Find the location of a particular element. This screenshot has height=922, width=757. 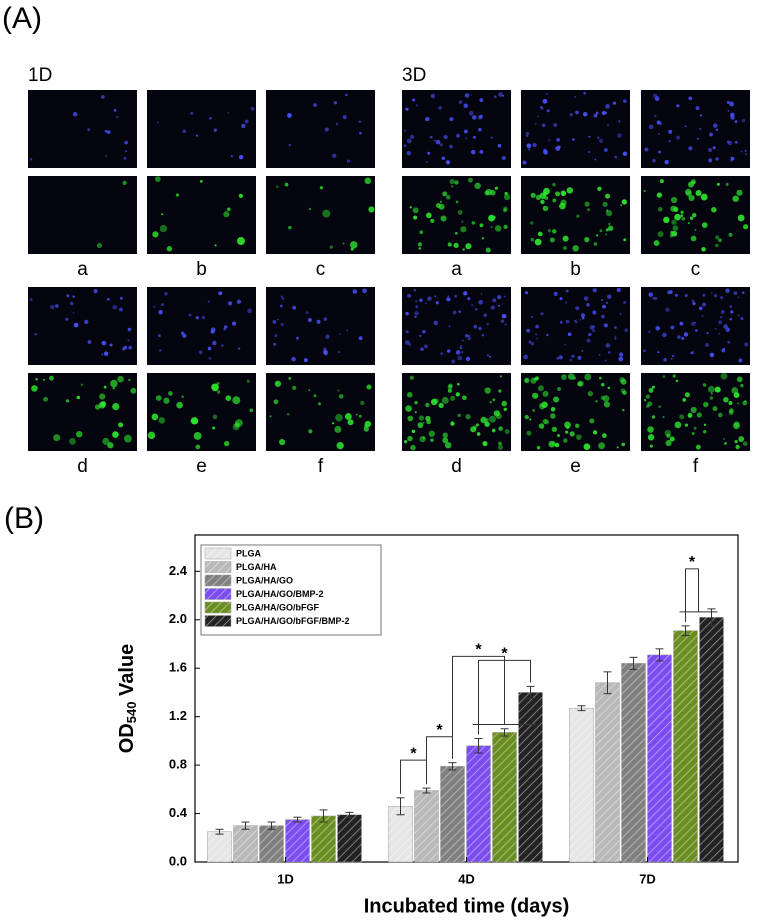

image-label: e is located at coordinates (201, 466).